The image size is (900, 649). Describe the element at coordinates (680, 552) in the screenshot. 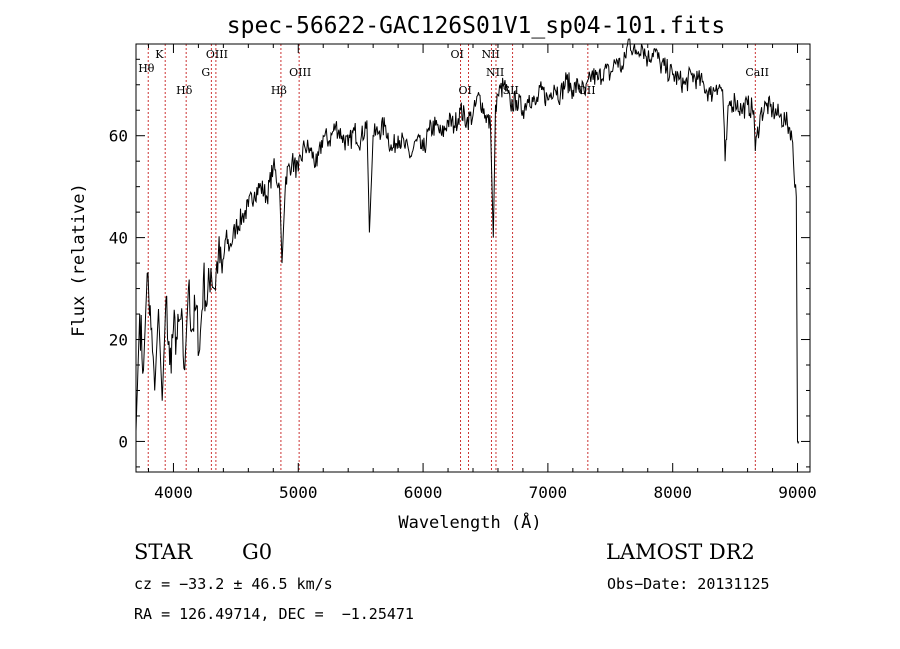

I see `survey-name: LAMOST DR2` at that location.